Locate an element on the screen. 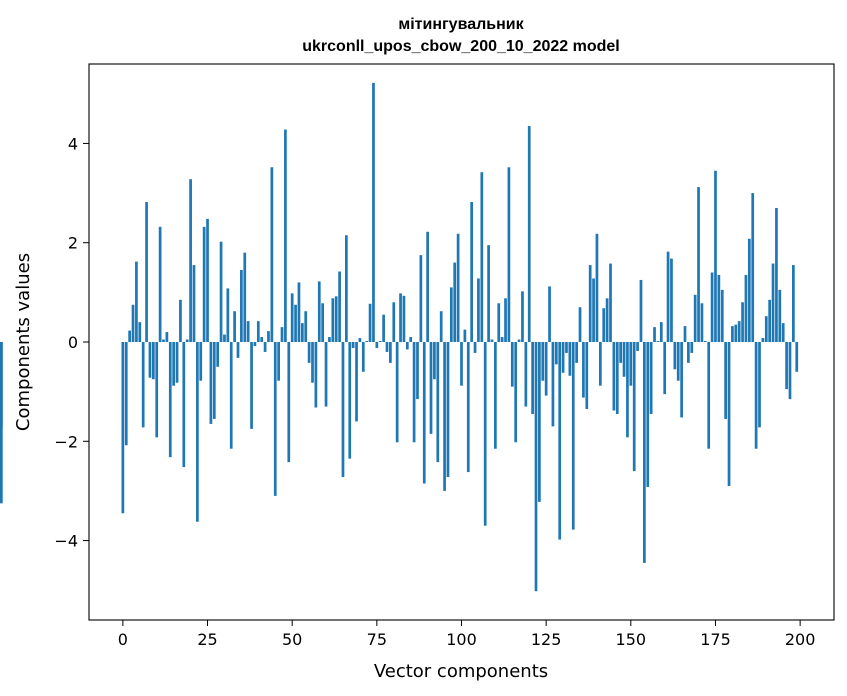 The height and width of the screenshot is (696, 847). y-tick-label: −2 is located at coordinates (66, 441).